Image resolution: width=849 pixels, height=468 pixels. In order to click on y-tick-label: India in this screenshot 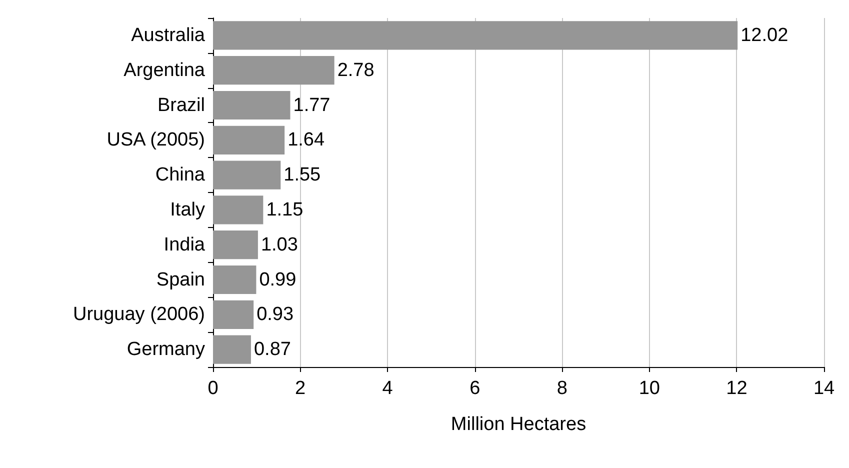, I will do `click(185, 245)`.